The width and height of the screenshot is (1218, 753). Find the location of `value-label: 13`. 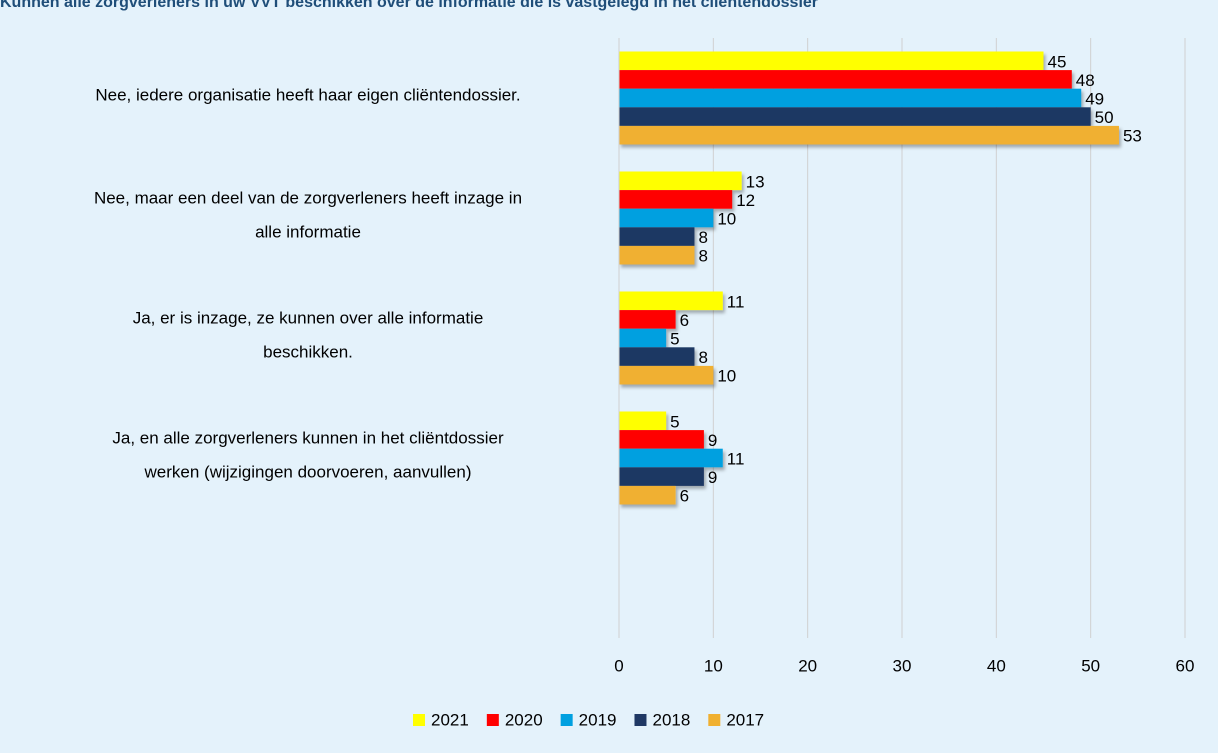

value-label: 13 is located at coordinates (755, 181).